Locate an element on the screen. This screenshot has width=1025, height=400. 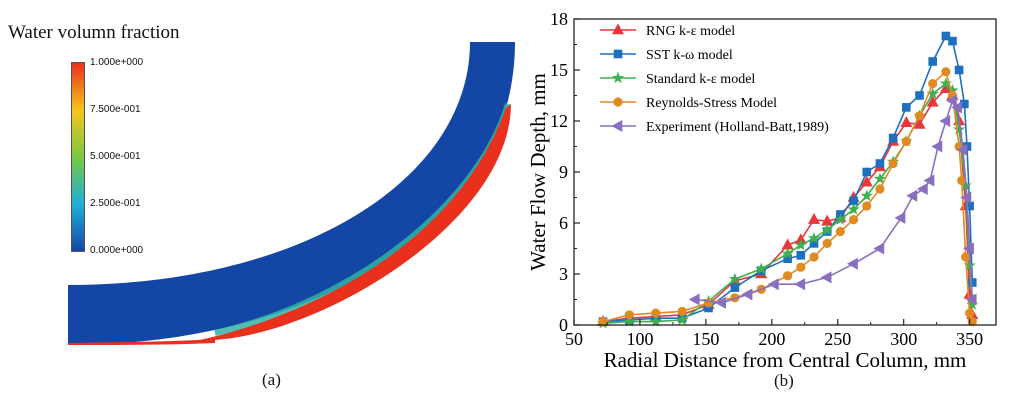
x-axis-label: Radial Distance from Central Column, mm is located at coordinates (785, 360).